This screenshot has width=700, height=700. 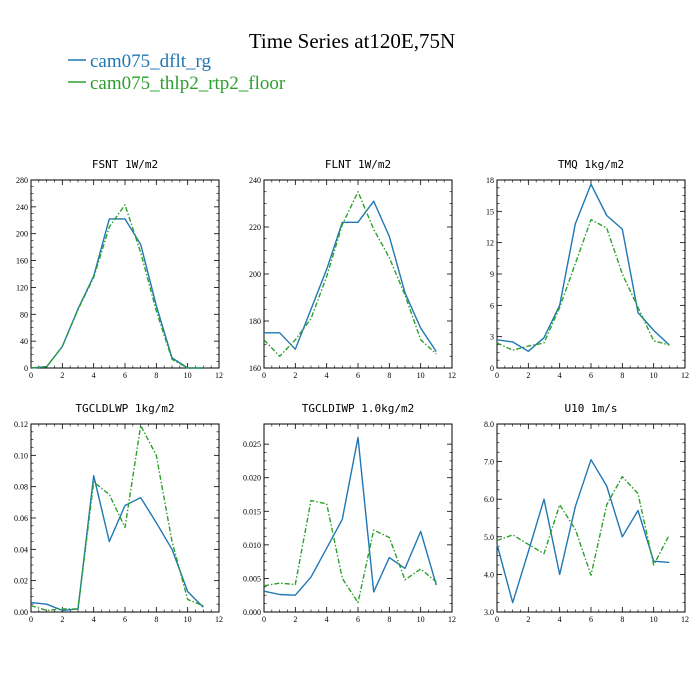 What do you see at coordinates (489, 537) in the screenshot?
I see `y-tick-label: 5.0` at bounding box center [489, 537].